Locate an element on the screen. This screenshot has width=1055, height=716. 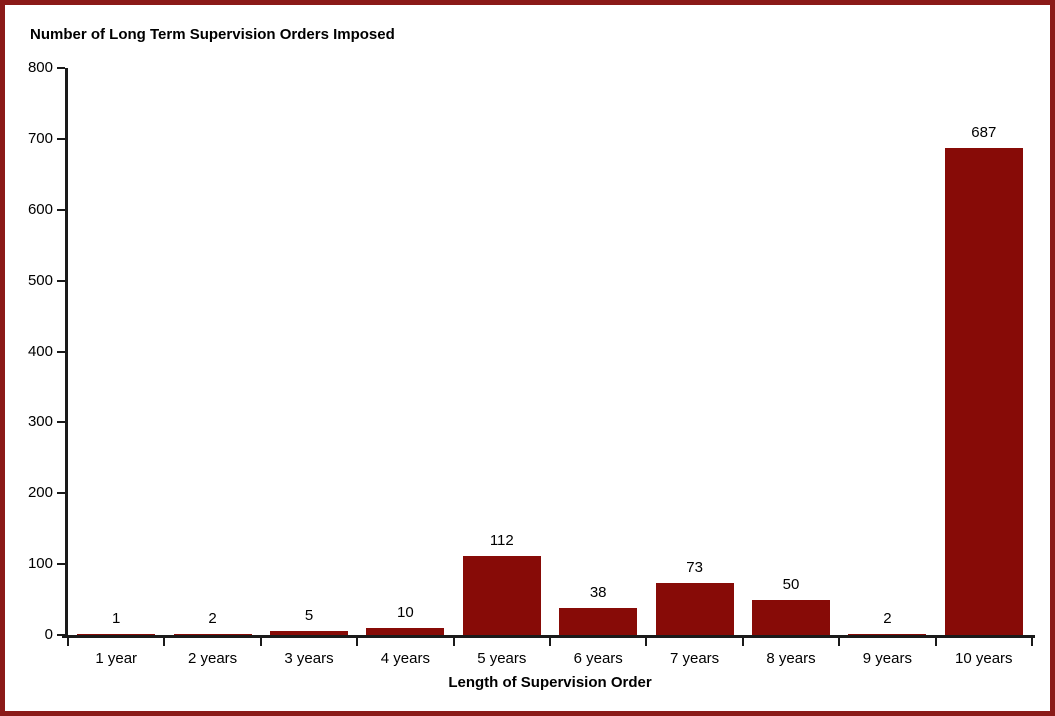
x-category-label: 7 years is located at coordinates (694, 658).